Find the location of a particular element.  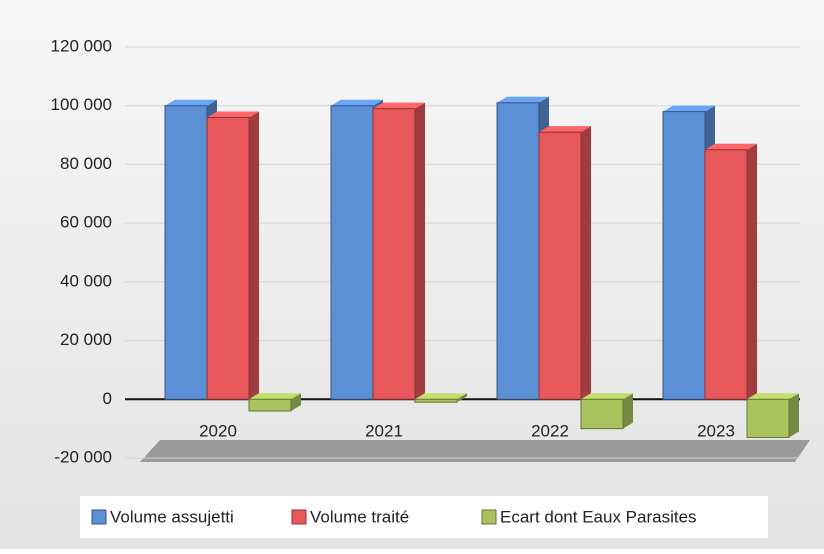

legend-box is located at coordinates (424, 517).